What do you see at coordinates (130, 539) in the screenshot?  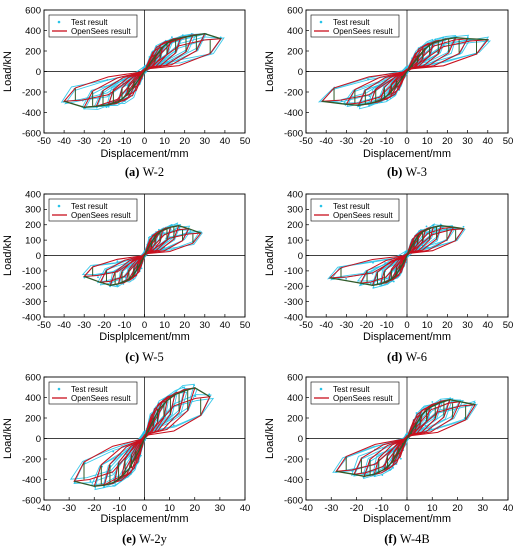 I see `caption-letter: (e)` at bounding box center [130, 539].